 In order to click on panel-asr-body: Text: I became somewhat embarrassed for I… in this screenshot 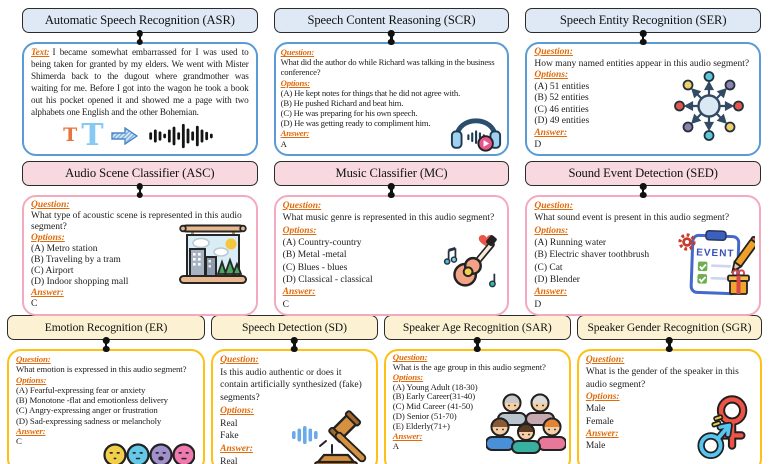, I will do `click(140, 99)`.